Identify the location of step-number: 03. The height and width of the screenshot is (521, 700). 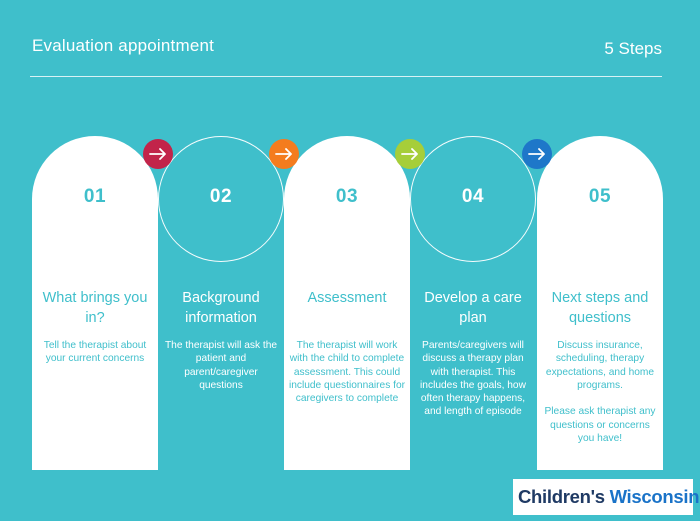
(347, 196).